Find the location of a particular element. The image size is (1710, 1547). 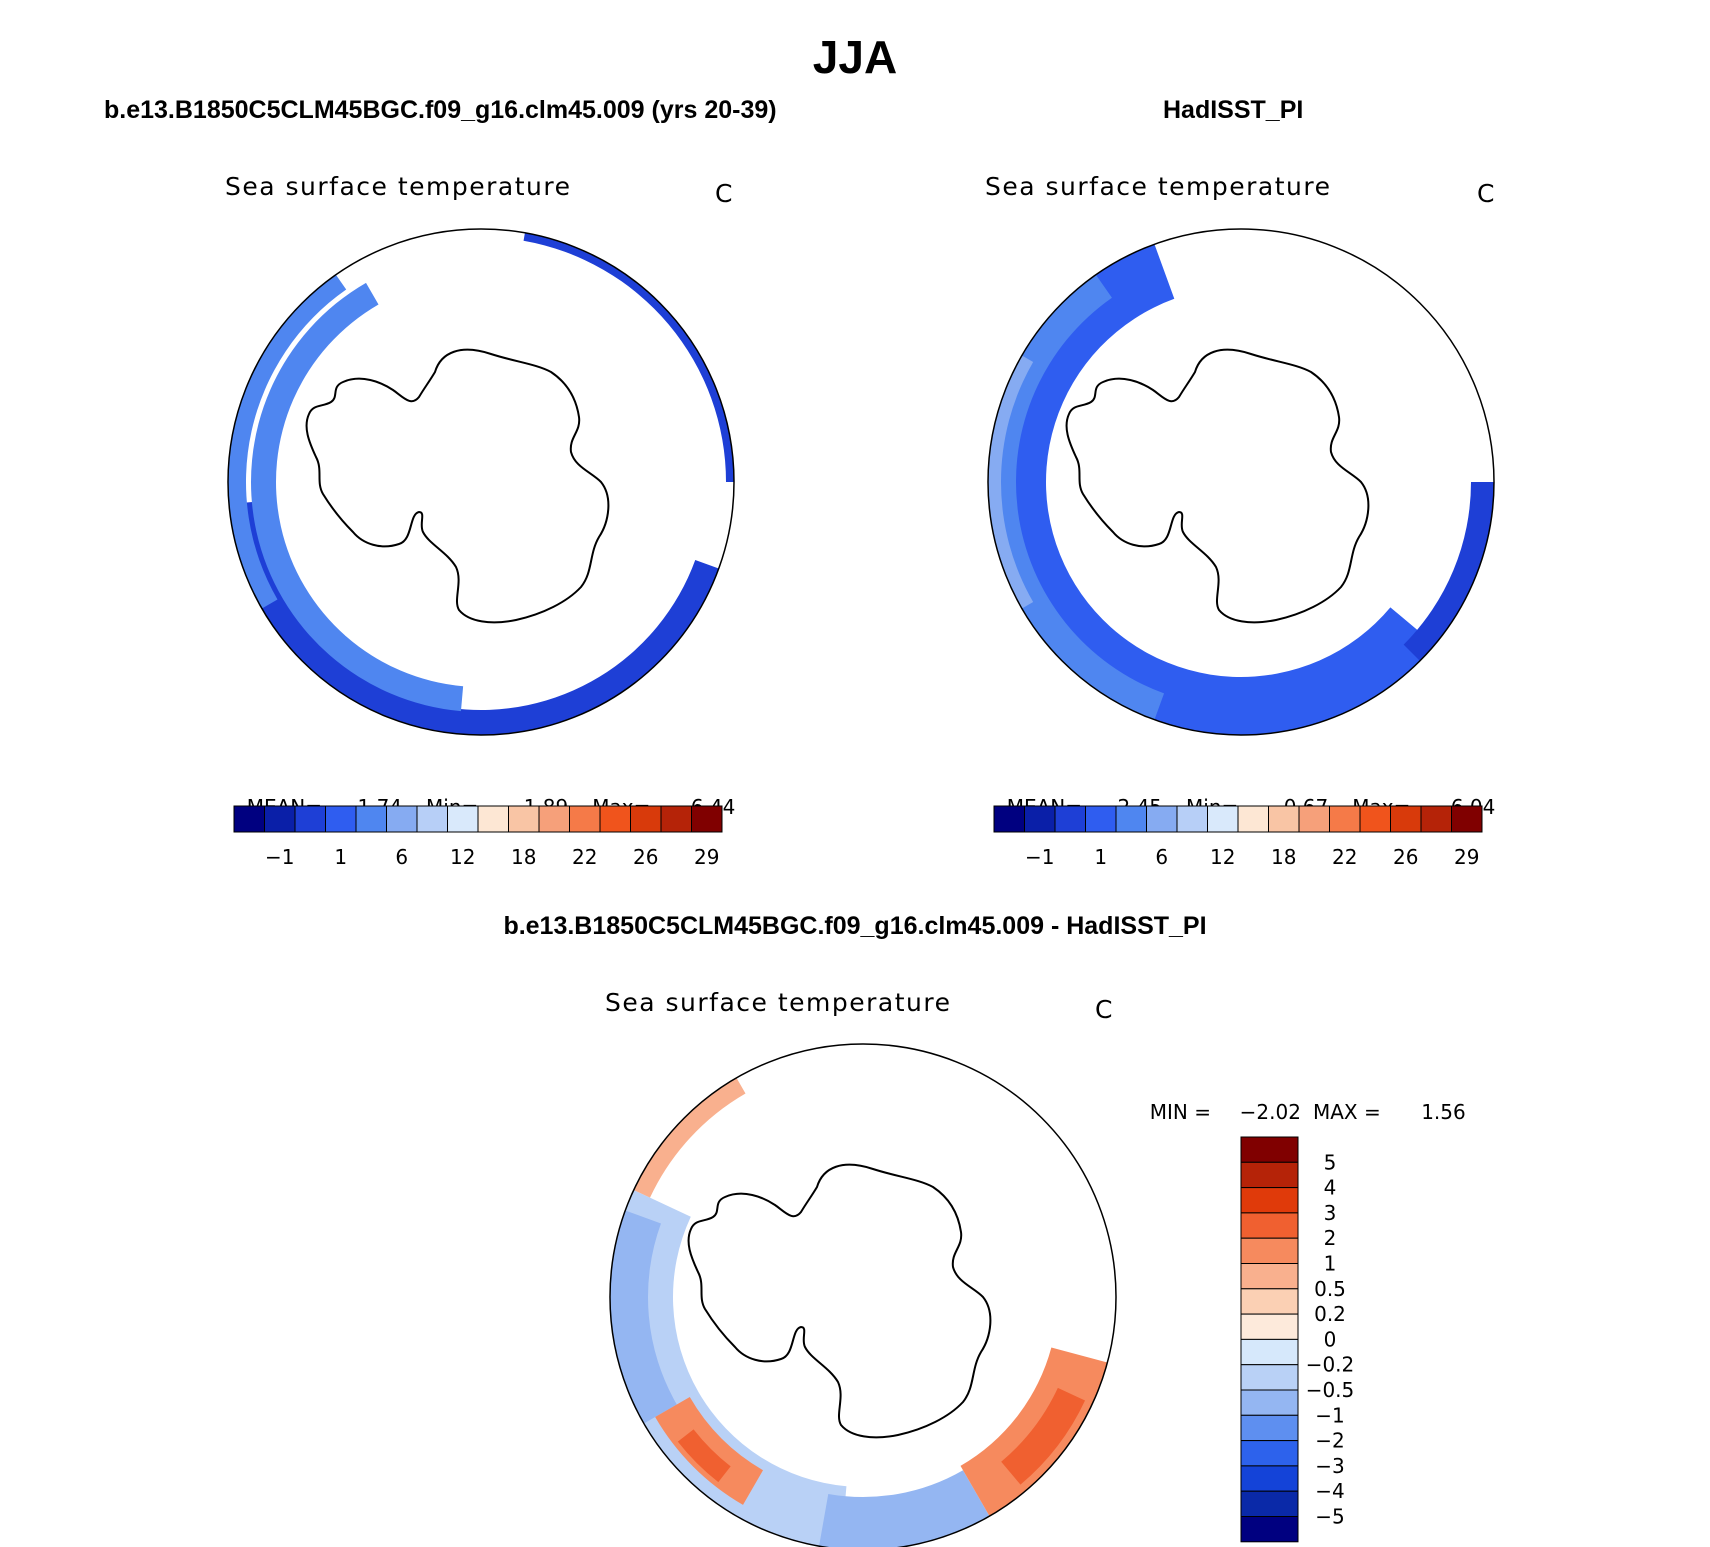

panel-3-colorbar-label: −0.5 is located at coordinates (1330, 1390).